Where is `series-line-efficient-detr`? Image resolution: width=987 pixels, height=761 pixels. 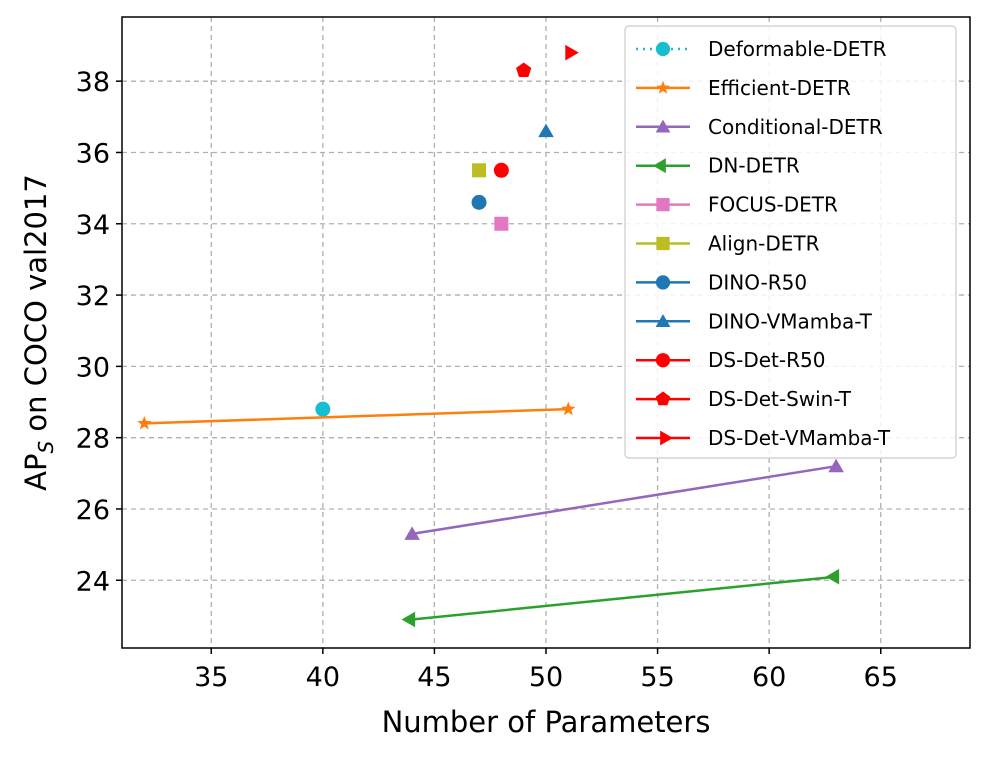 series-line-efficient-detr is located at coordinates (356, 416).